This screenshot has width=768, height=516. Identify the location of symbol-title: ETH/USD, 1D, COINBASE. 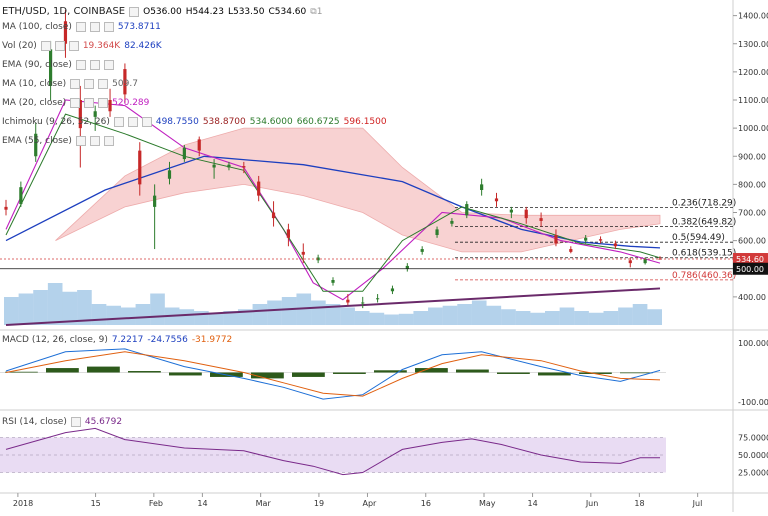
(64, 11).